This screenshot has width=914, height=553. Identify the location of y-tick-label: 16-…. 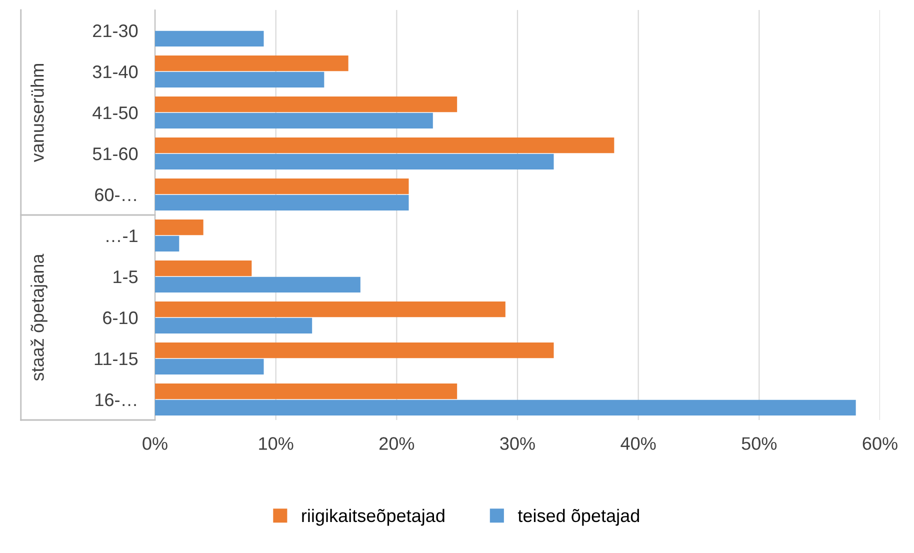
(116, 399).